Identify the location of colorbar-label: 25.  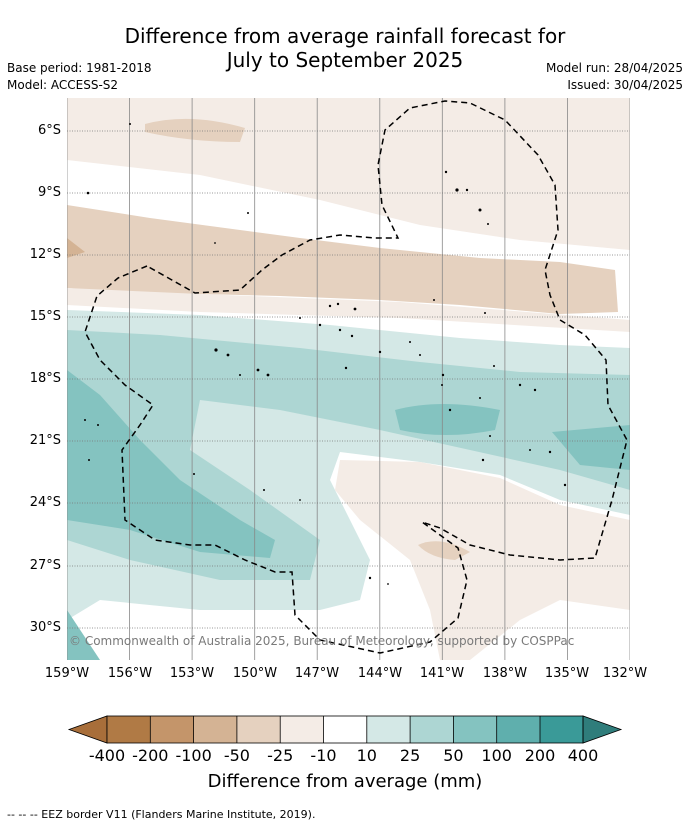
(410, 755).